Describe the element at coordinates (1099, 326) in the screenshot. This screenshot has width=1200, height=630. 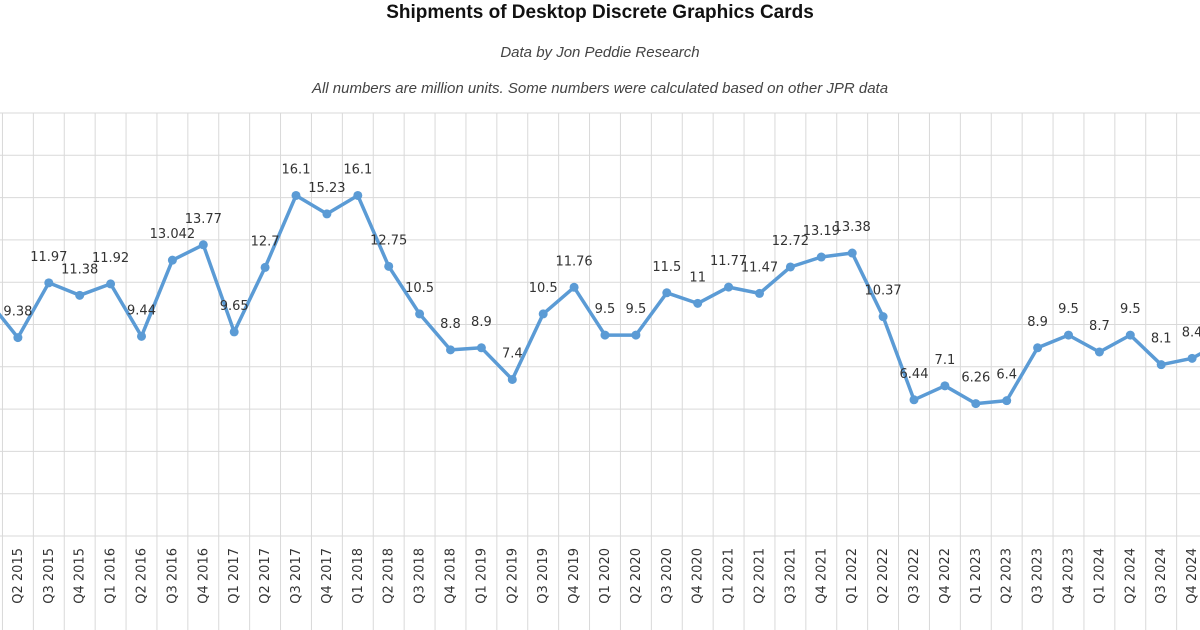
I see `data-label: 8.7` at that location.